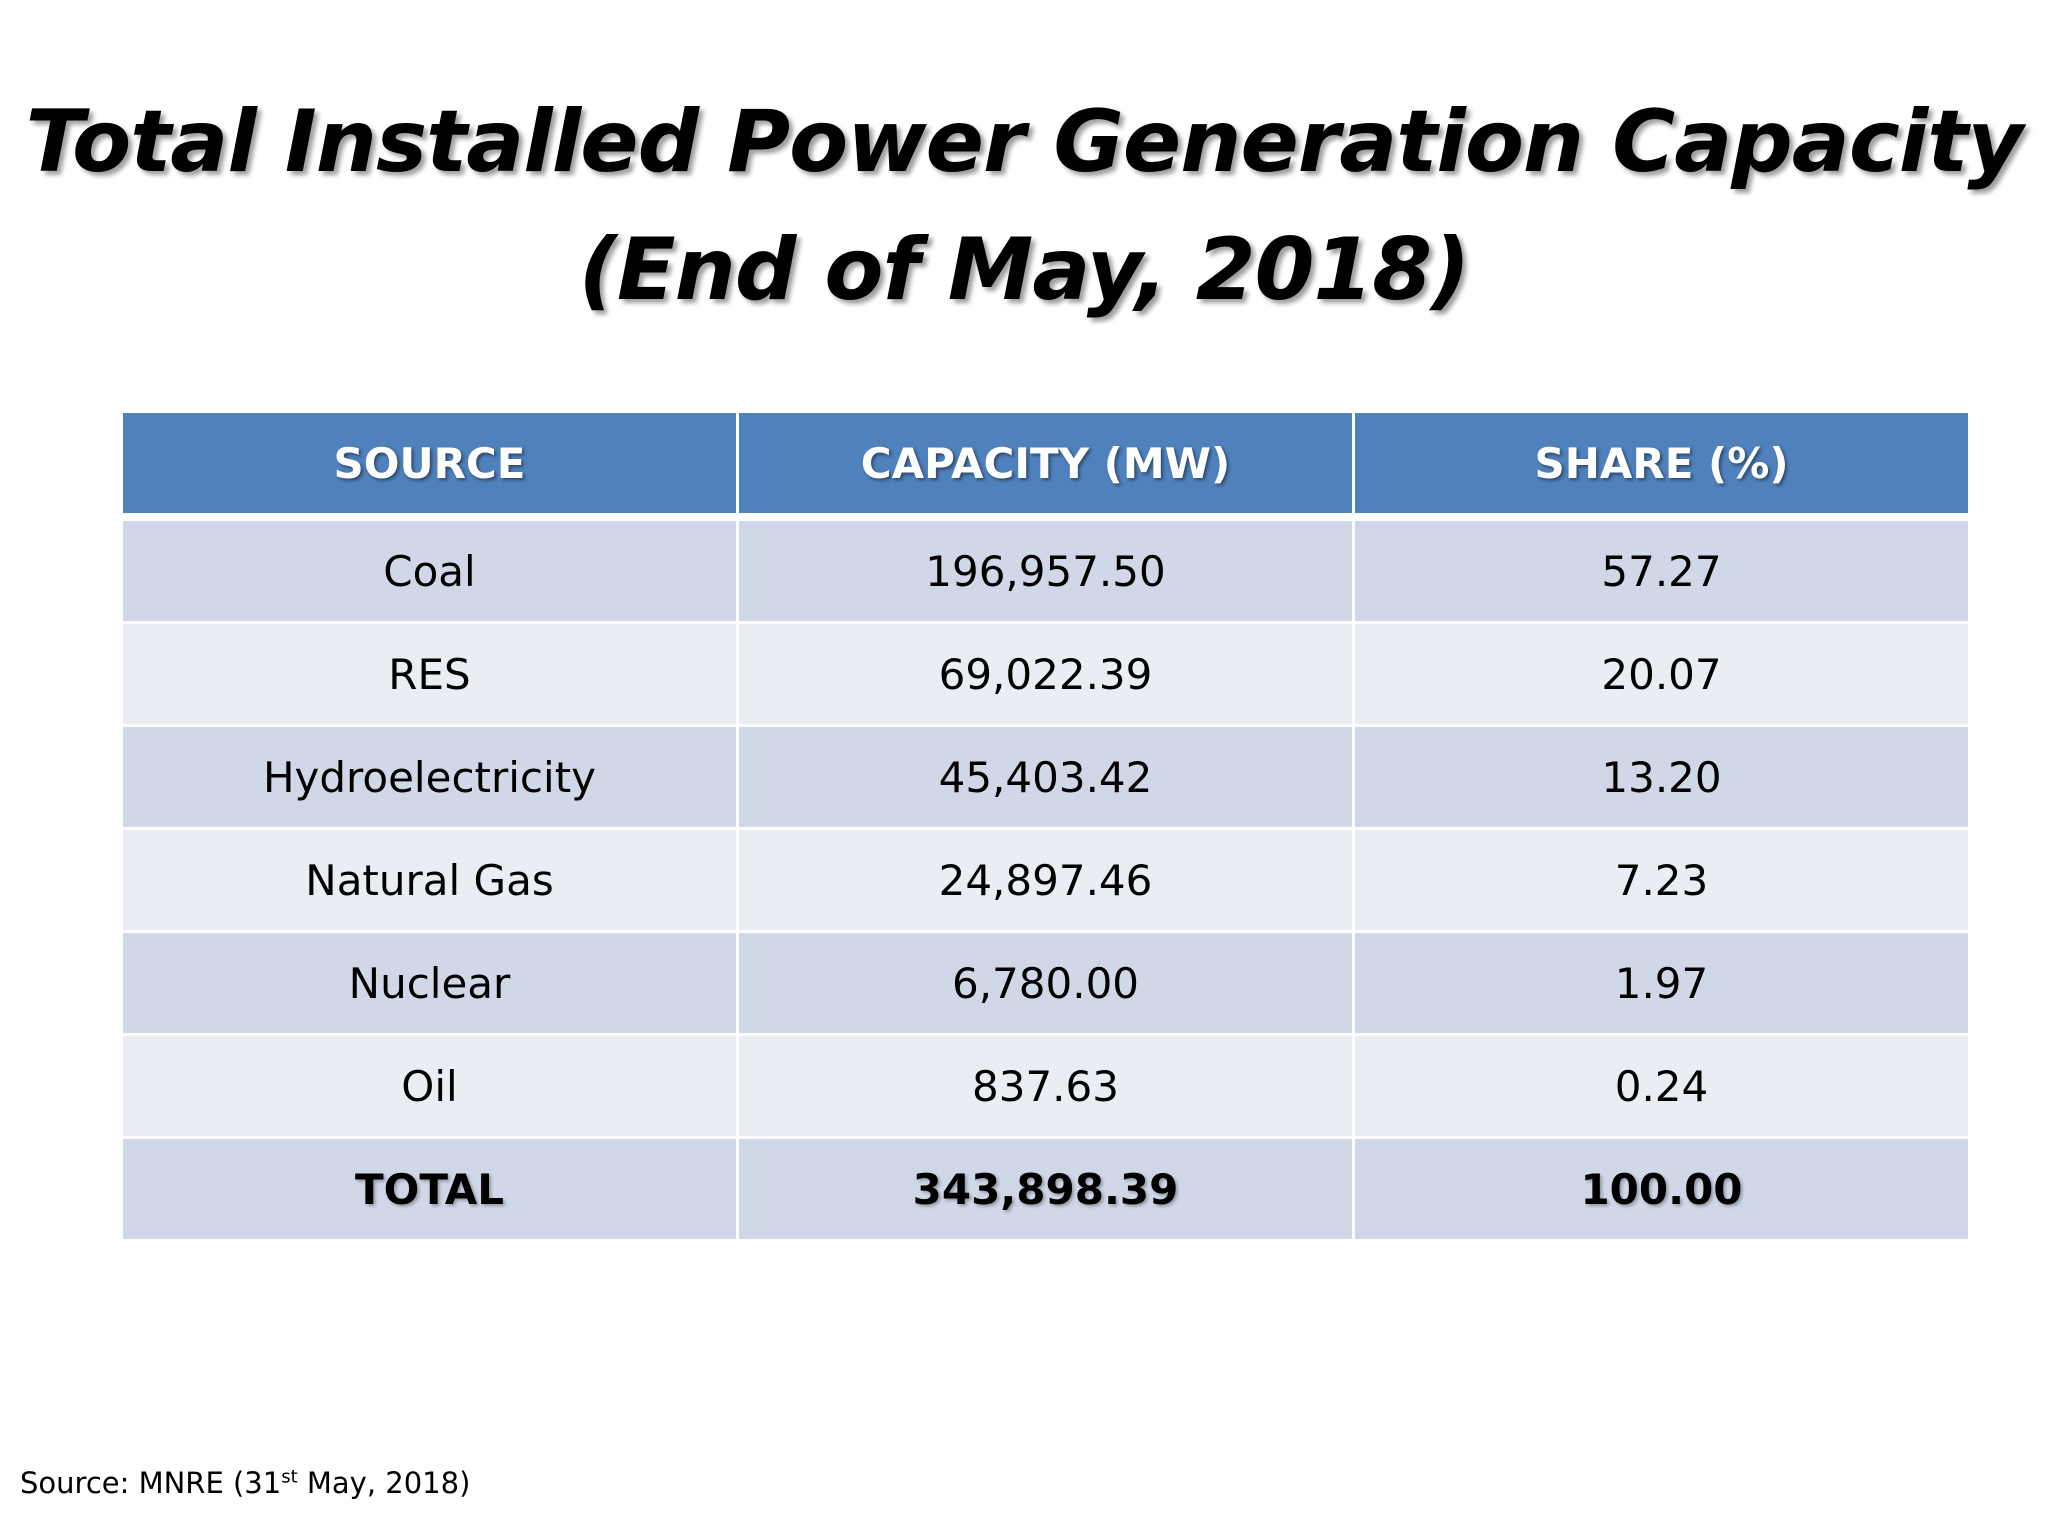 The width and height of the screenshot is (2048, 1536). Describe the element at coordinates (1661, 777) in the screenshot. I see `cell-share: 13.20` at that location.